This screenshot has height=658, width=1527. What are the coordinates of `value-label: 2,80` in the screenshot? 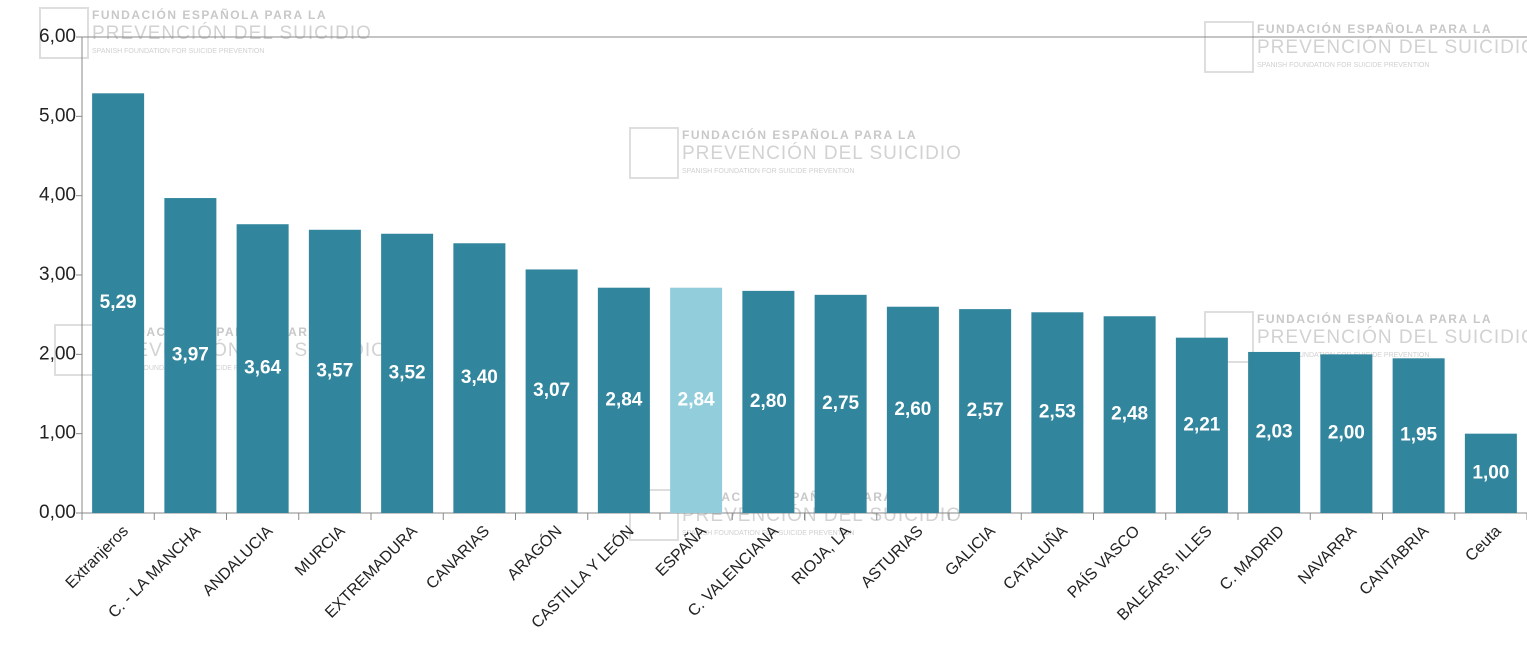 It's located at (768, 401).